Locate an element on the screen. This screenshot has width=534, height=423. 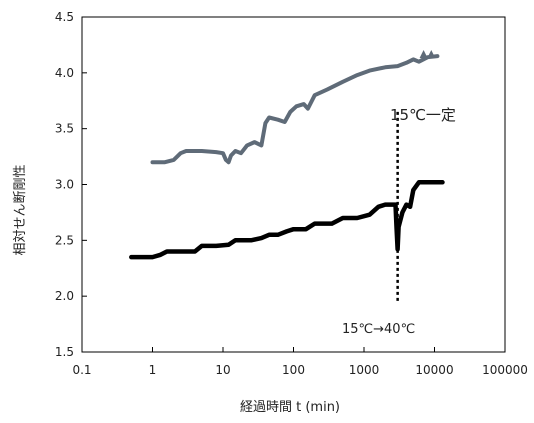
y-tick-label: 4.5 is located at coordinates (64, 17).